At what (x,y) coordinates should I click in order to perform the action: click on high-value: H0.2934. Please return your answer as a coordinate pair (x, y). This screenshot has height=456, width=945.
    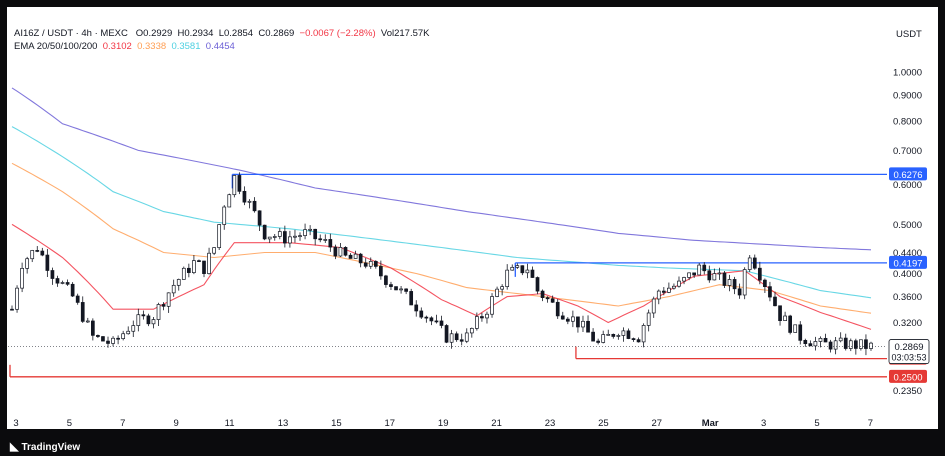
    Looking at the image, I should click on (195, 33).